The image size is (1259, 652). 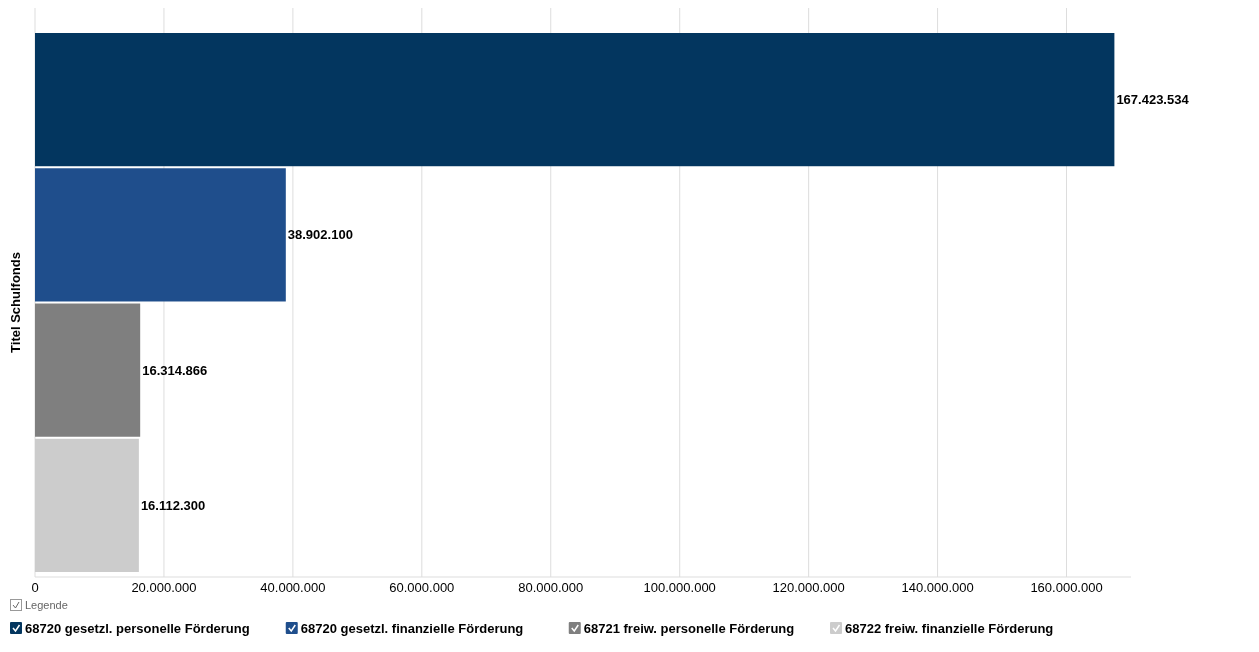 What do you see at coordinates (1153, 100) in the screenshot?
I see `data-label: 167.423.534` at bounding box center [1153, 100].